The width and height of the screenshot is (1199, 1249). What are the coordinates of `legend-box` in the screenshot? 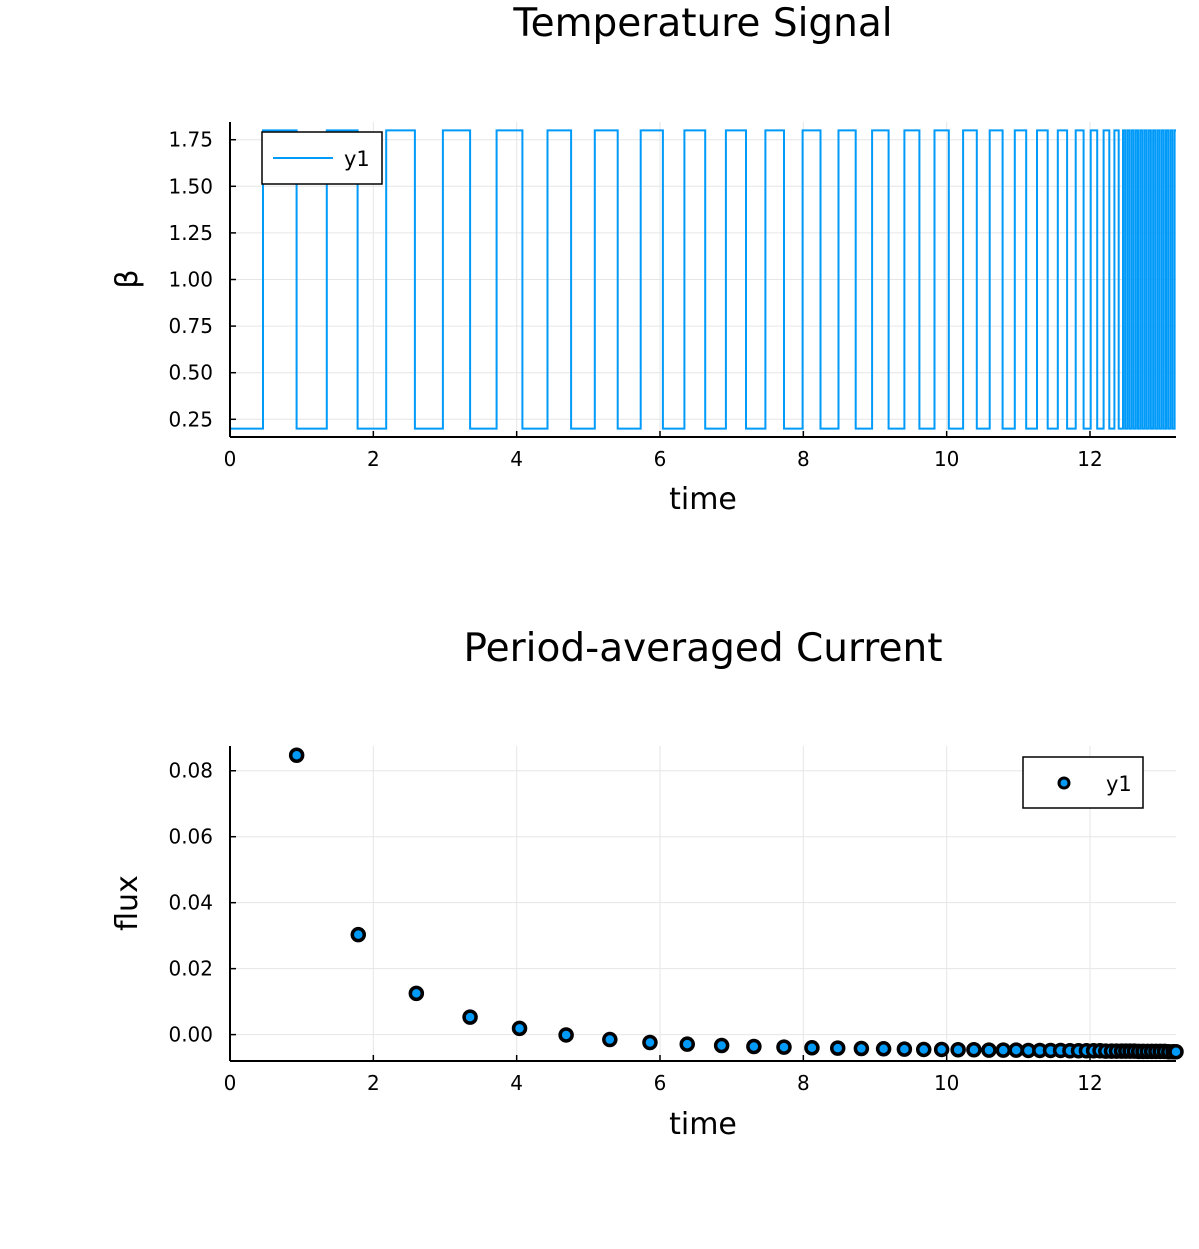 It's located at (1083, 782).